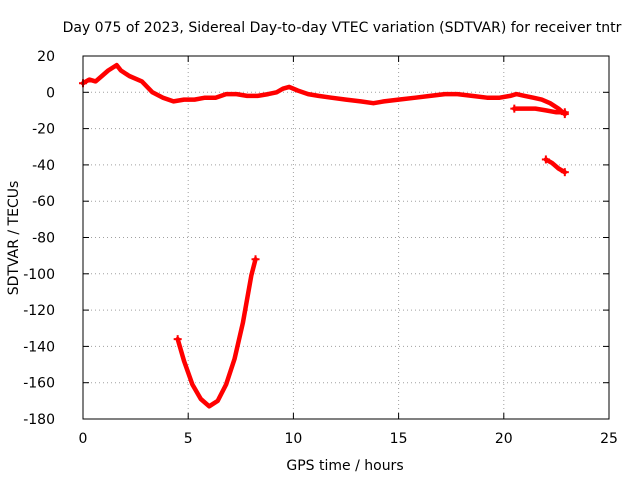 The width and height of the screenshot is (640, 480). What do you see at coordinates (399, 439) in the screenshot?
I see `x-tick-label: 15` at bounding box center [399, 439].